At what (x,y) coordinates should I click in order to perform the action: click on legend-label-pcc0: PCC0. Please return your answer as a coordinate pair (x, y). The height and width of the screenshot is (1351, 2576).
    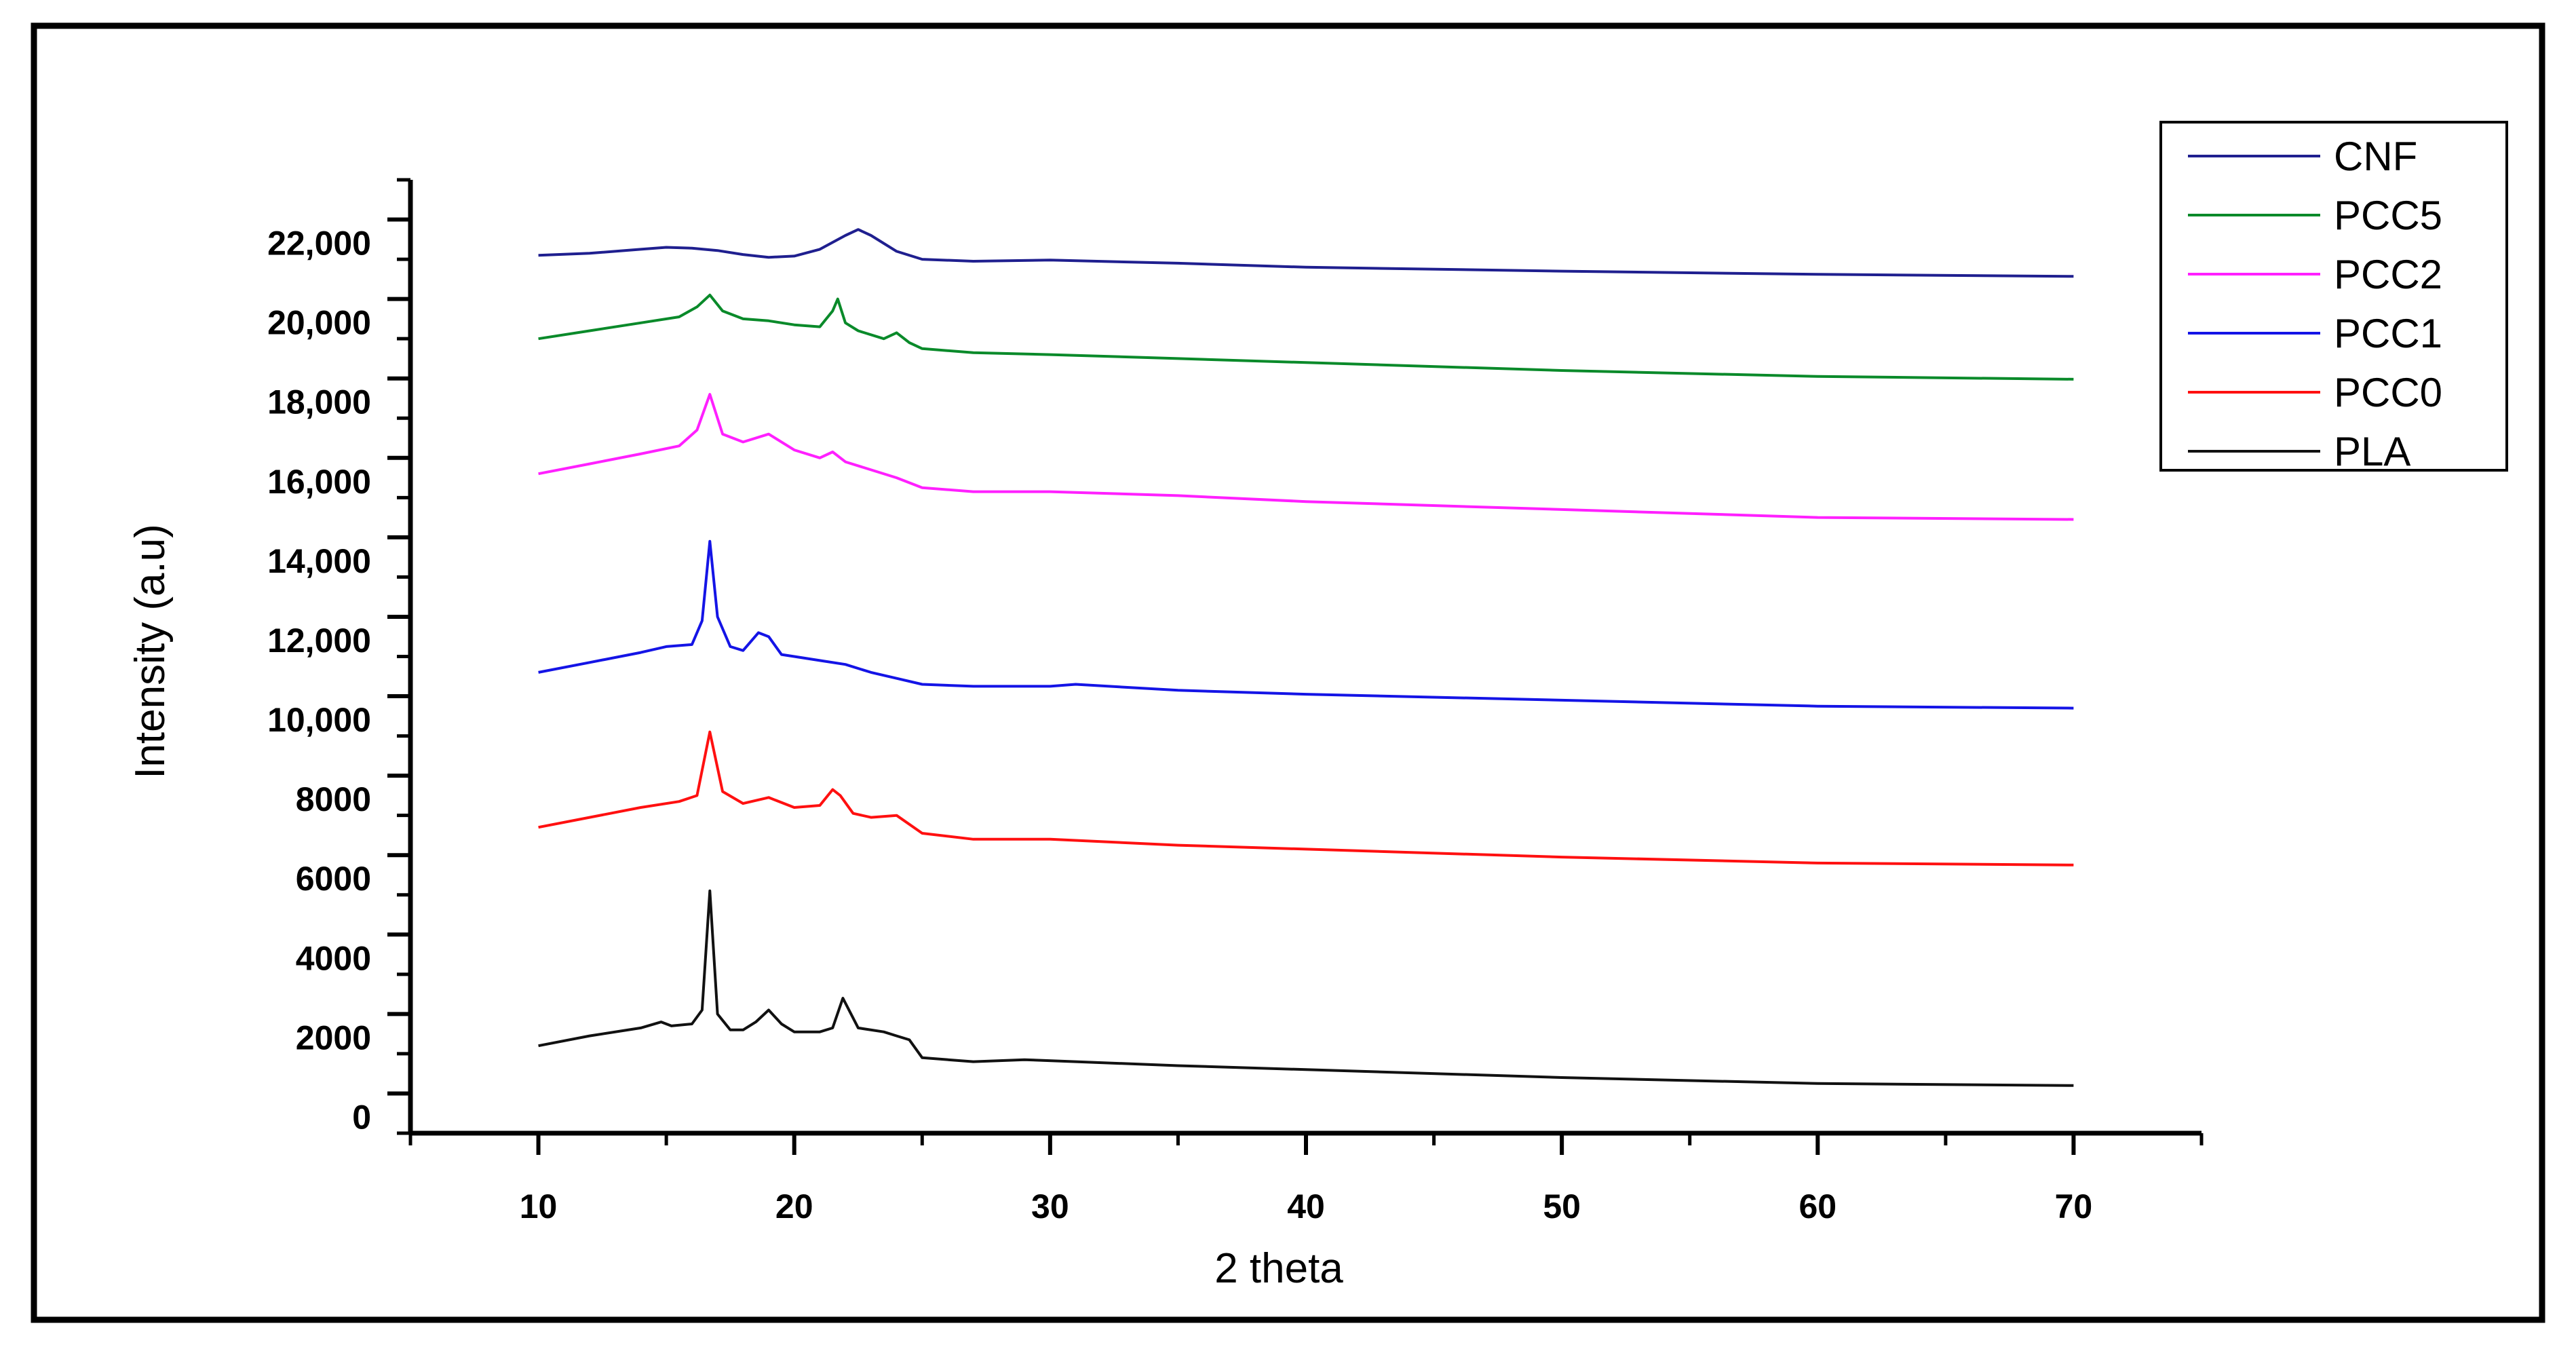
    Looking at the image, I should click on (2388, 392).